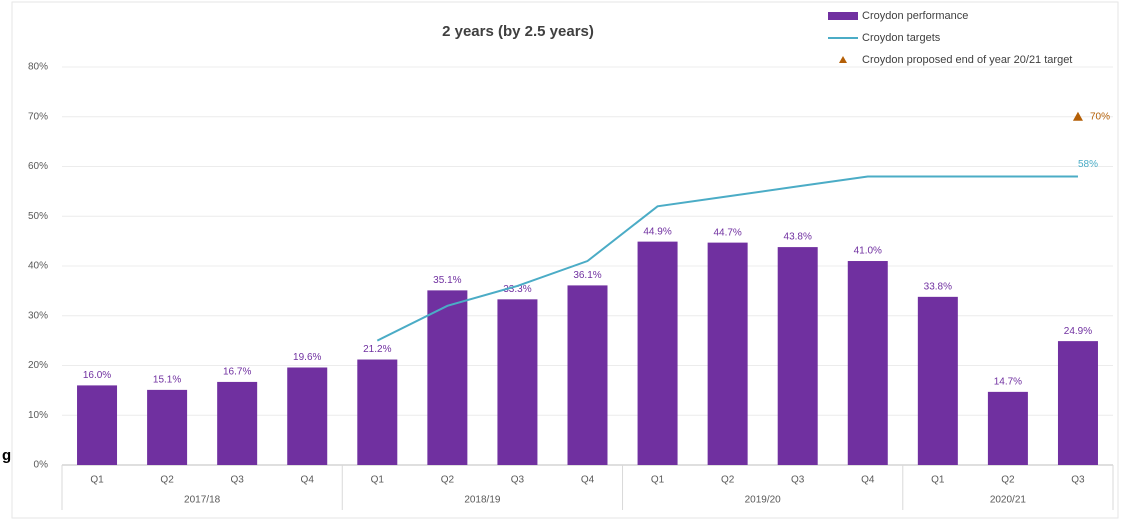 The height and width of the screenshot is (523, 1132). I want to click on y-tick-label: 0%, so click(41, 465).